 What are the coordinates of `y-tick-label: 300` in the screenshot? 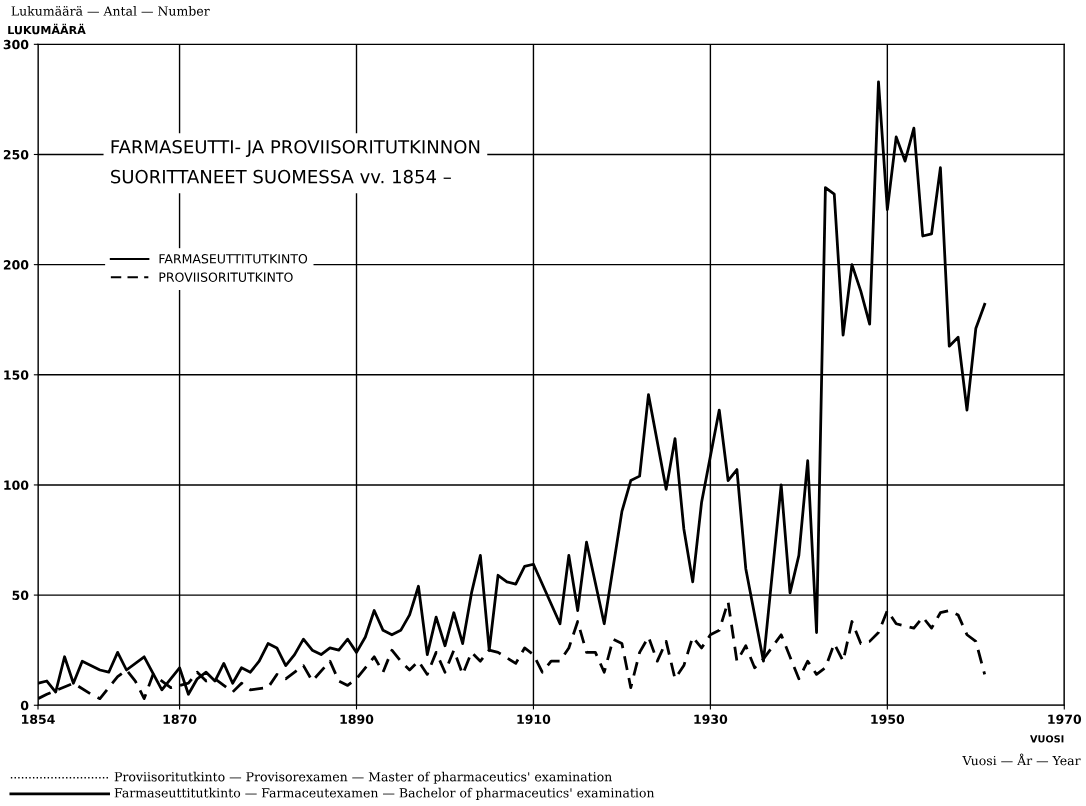 It's located at (16, 44).